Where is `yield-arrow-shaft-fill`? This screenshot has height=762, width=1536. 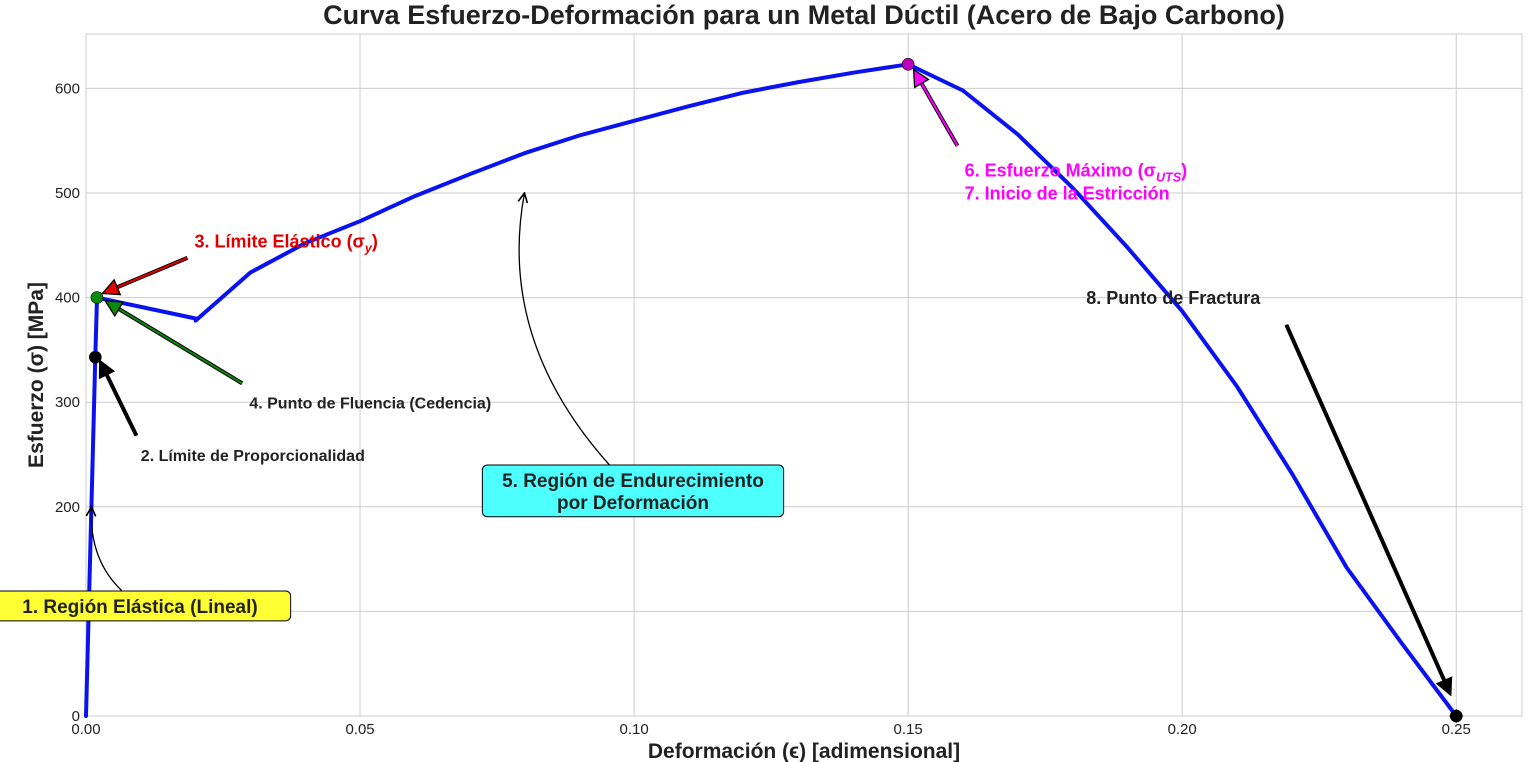 yield-arrow-shaft-fill is located at coordinates (152, 272).